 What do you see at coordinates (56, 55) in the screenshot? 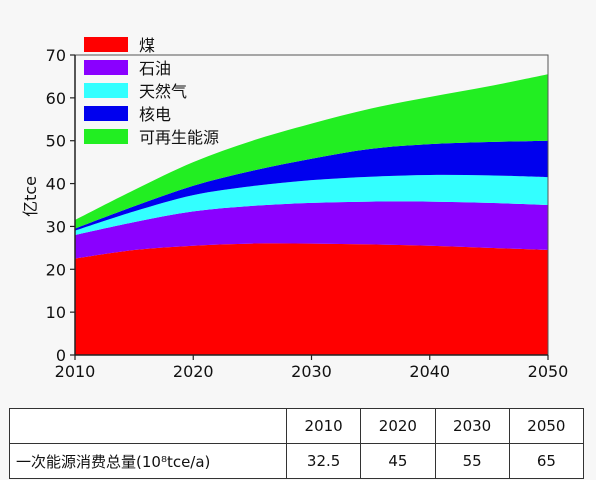
I see `y-tick-label: 70` at bounding box center [56, 55].